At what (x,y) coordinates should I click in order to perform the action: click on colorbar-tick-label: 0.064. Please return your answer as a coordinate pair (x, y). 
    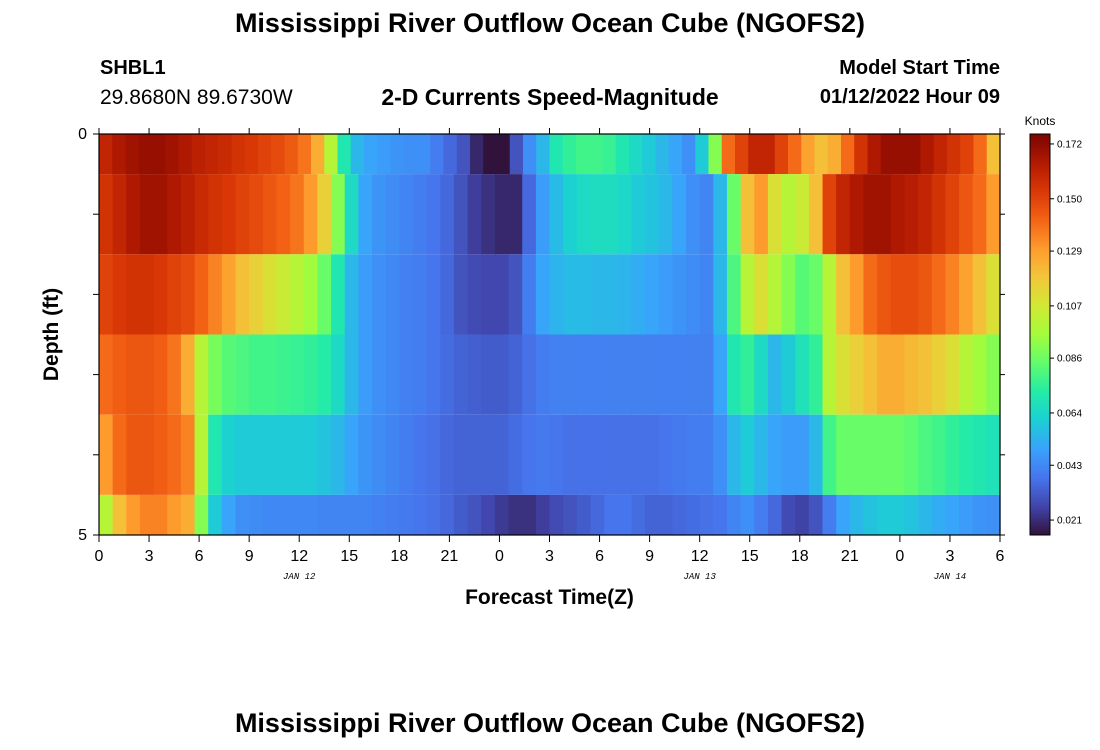
    Looking at the image, I should click on (1069, 413).